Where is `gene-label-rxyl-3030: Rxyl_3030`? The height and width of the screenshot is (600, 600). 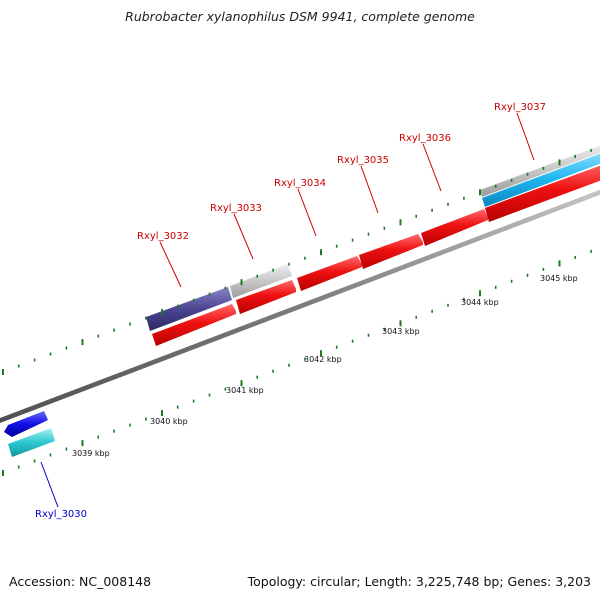
gene-label-rxyl-3030: Rxyl_3030 is located at coordinates (61, 514).